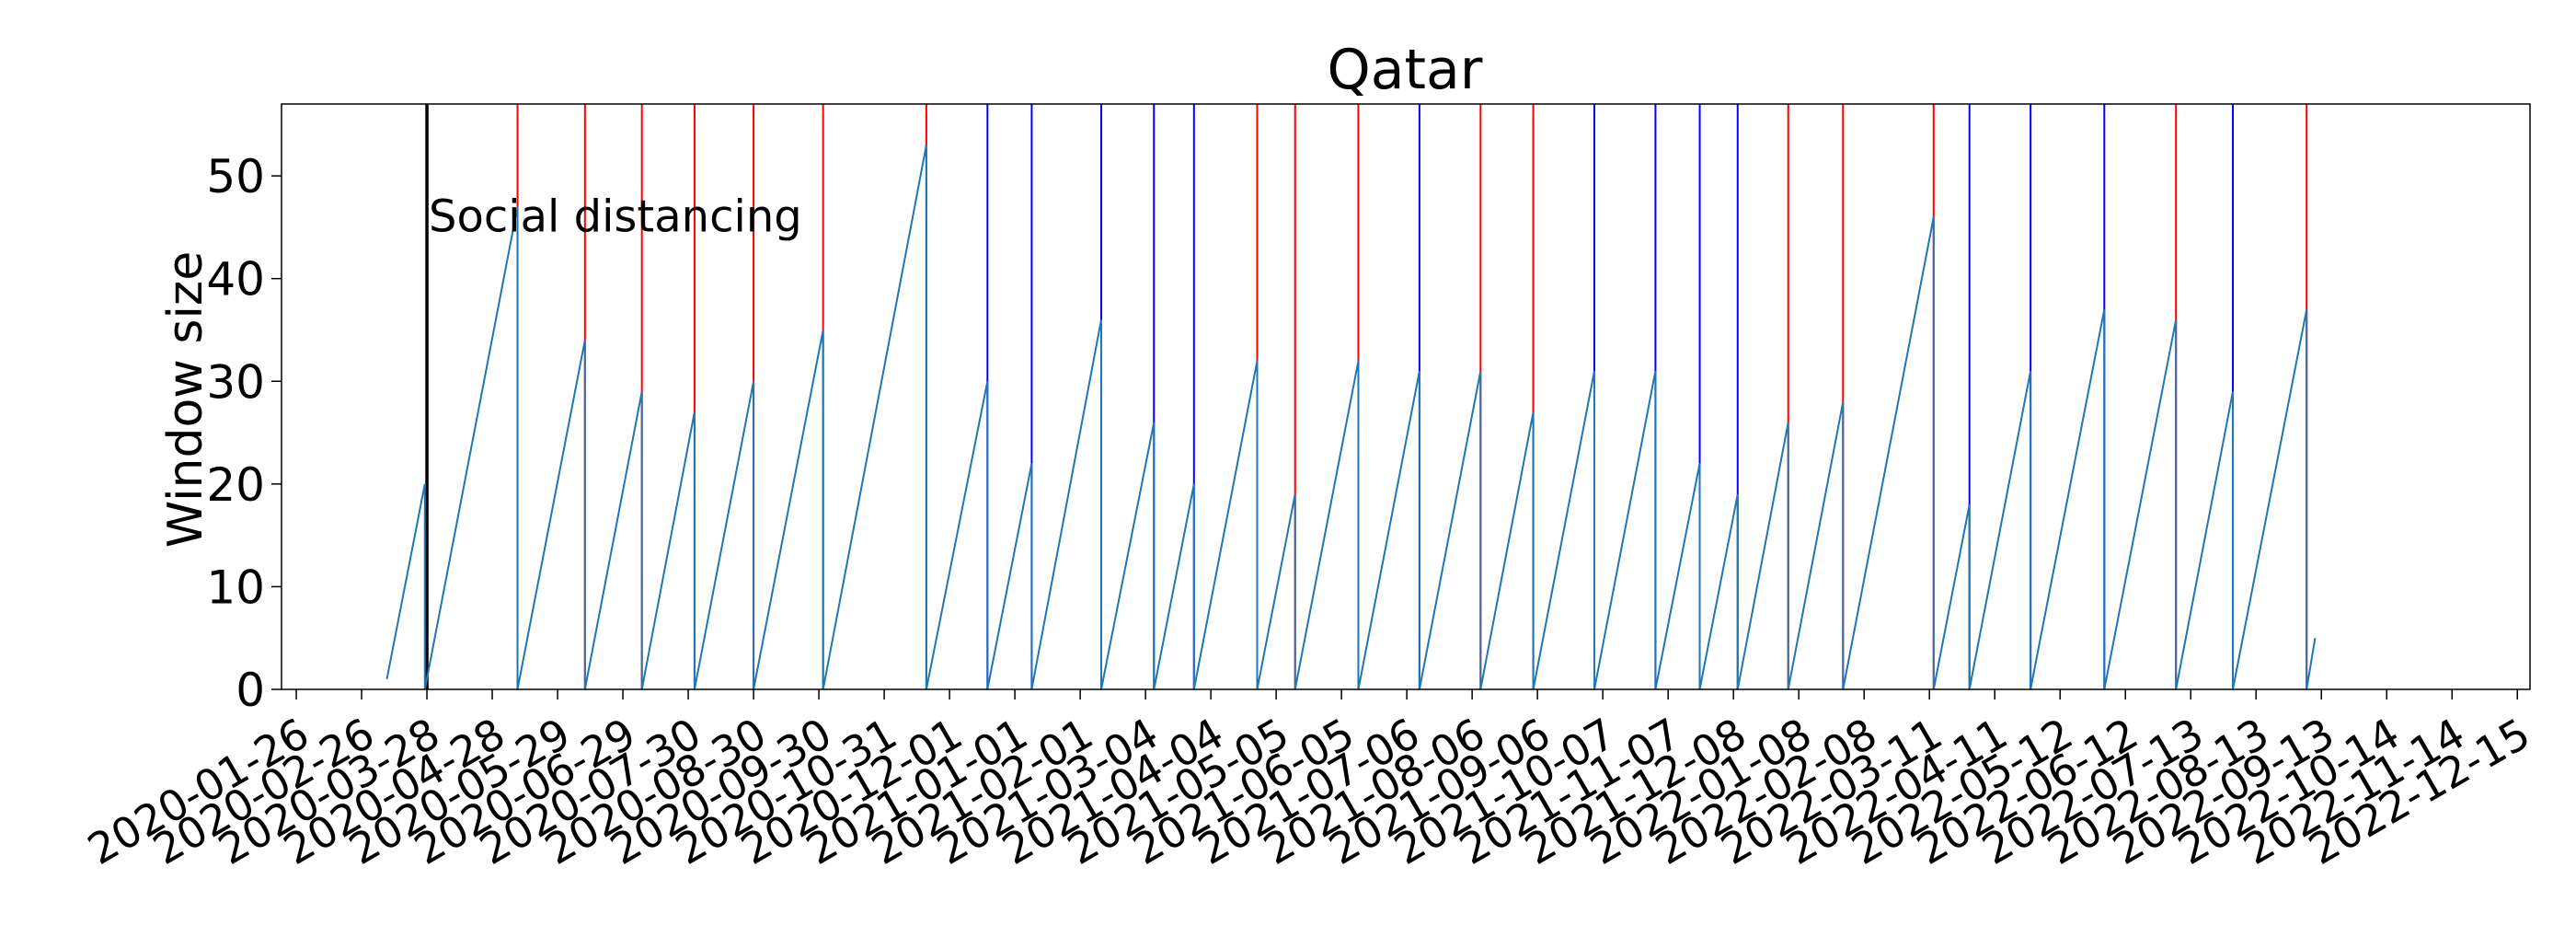 This screenshot has height=925, width=2576. Describe the element at coordinates (185, 399) in the screenshot. I see `y-axis-label: Window size` at that location.